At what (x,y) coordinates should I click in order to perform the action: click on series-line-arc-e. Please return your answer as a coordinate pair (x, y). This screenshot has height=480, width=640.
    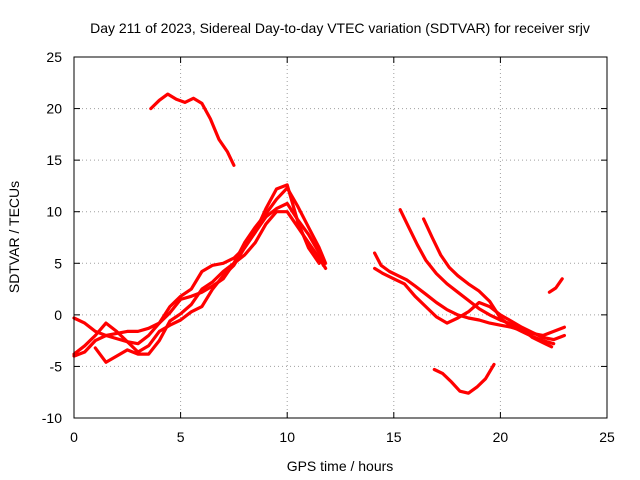
    Looking at the image, I should click on (192, 129).